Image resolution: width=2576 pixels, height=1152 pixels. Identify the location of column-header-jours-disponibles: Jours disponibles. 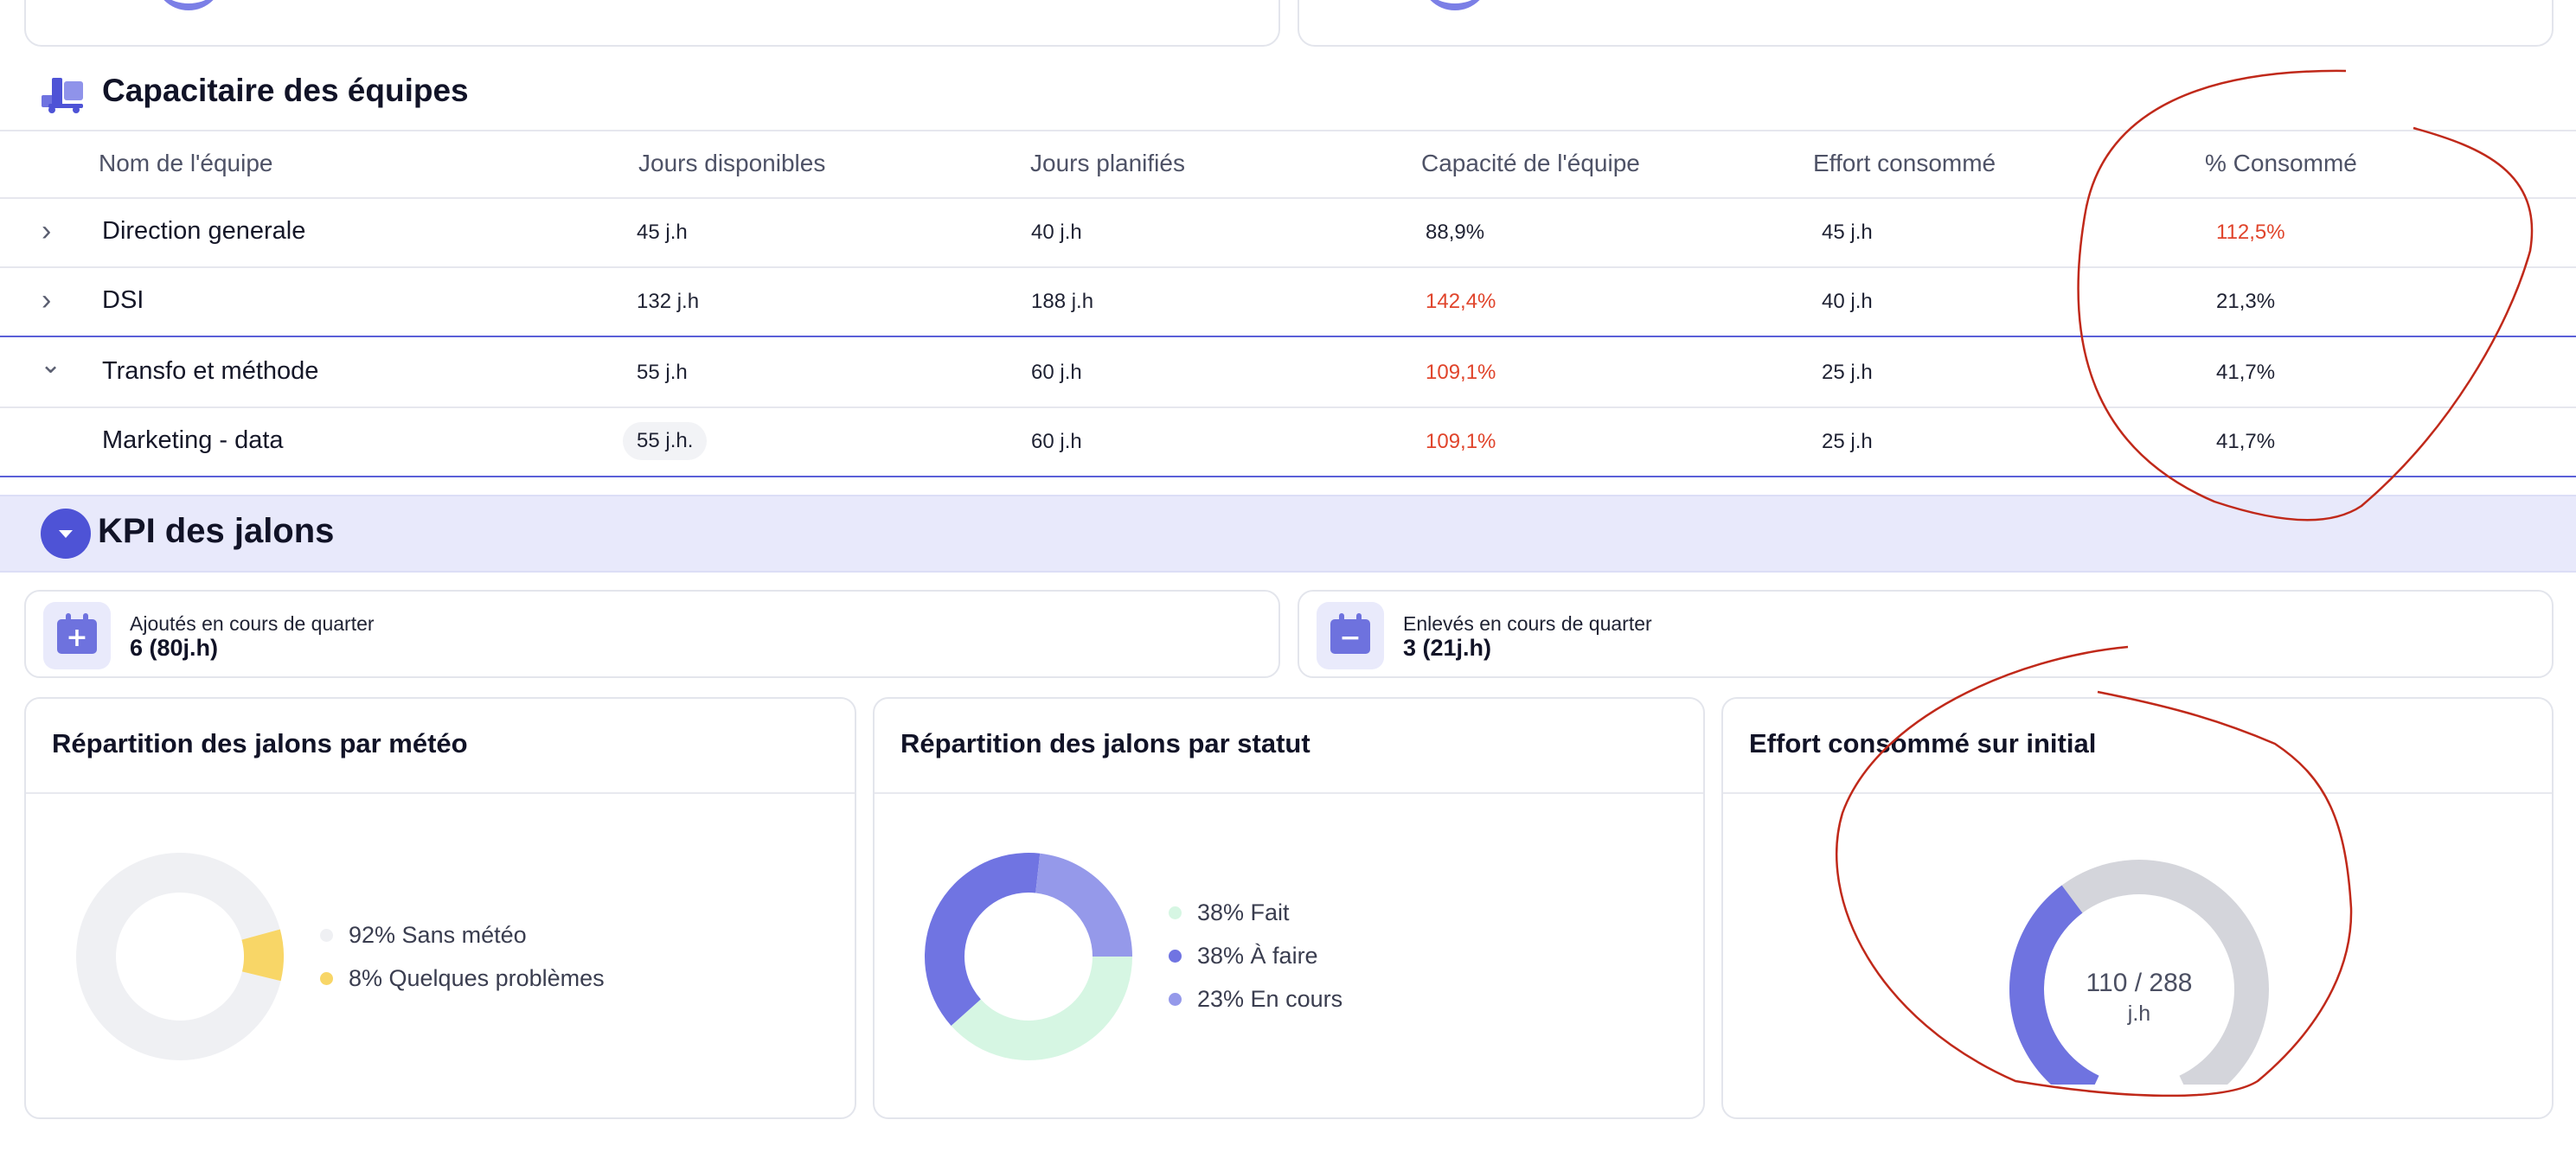
(732, 163).